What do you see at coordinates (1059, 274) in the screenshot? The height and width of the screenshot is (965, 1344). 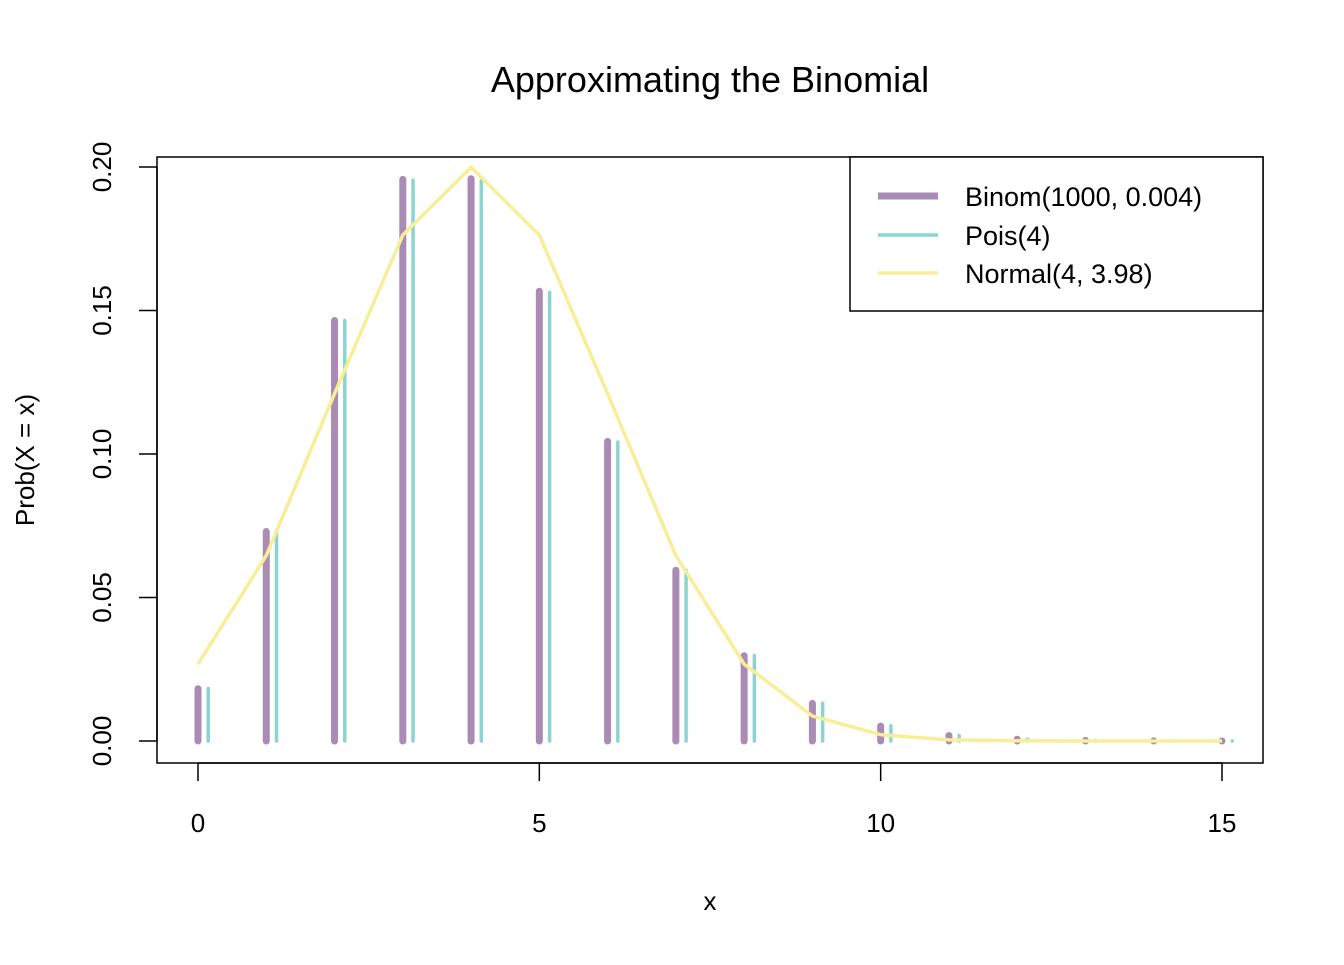 I see `legend-label-normal: Normal(4, 3.98)` at bounding box center [1059, 274].